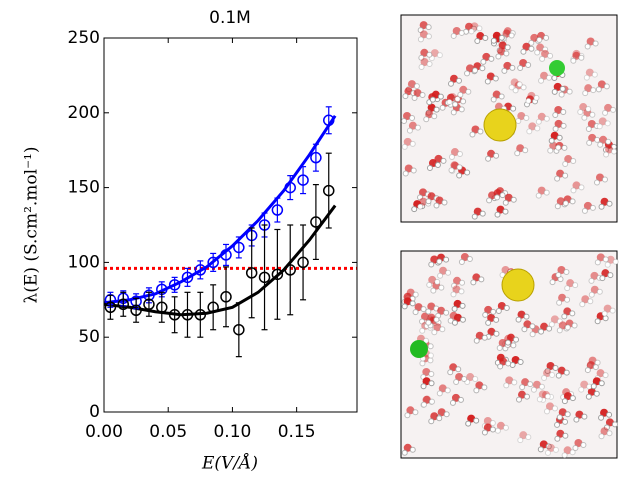  What do you see at coordinates (232, 432) in the screenshot?
I see `x-tick-label: 0.10` at bounding box center [232, 432].